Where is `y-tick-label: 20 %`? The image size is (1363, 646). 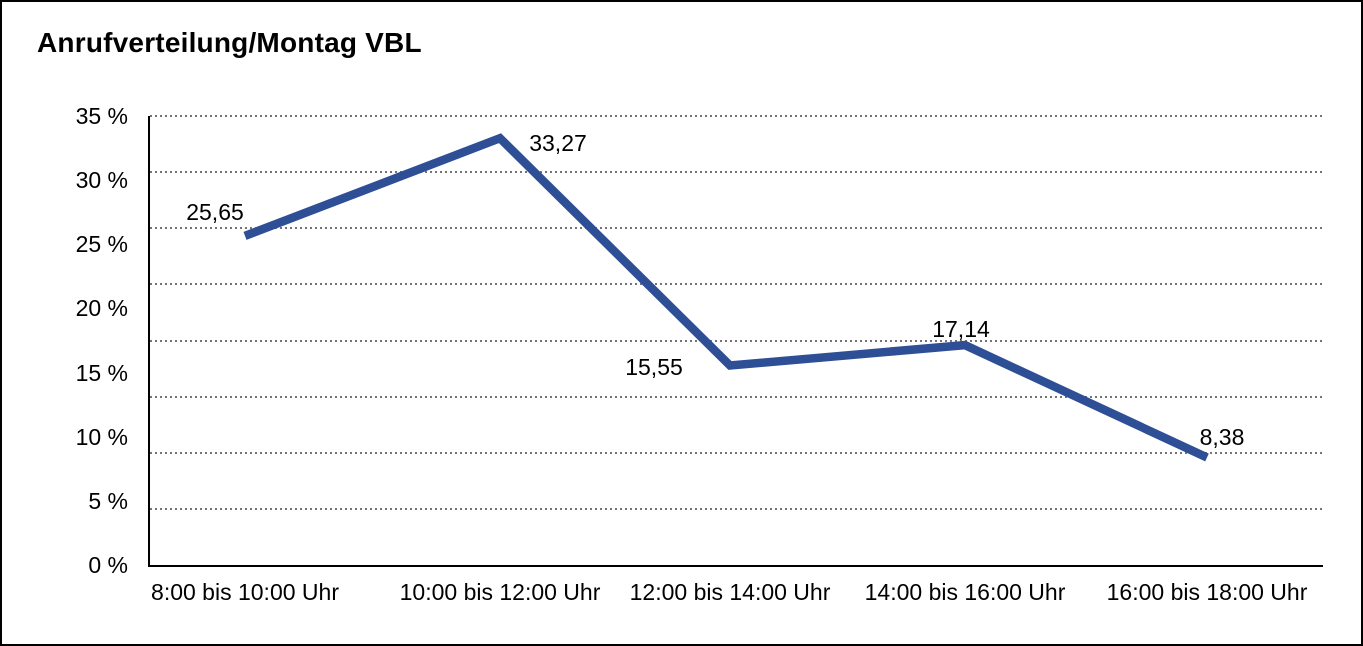 y-tick-label: 20 % is located at coordinates (101, 308).